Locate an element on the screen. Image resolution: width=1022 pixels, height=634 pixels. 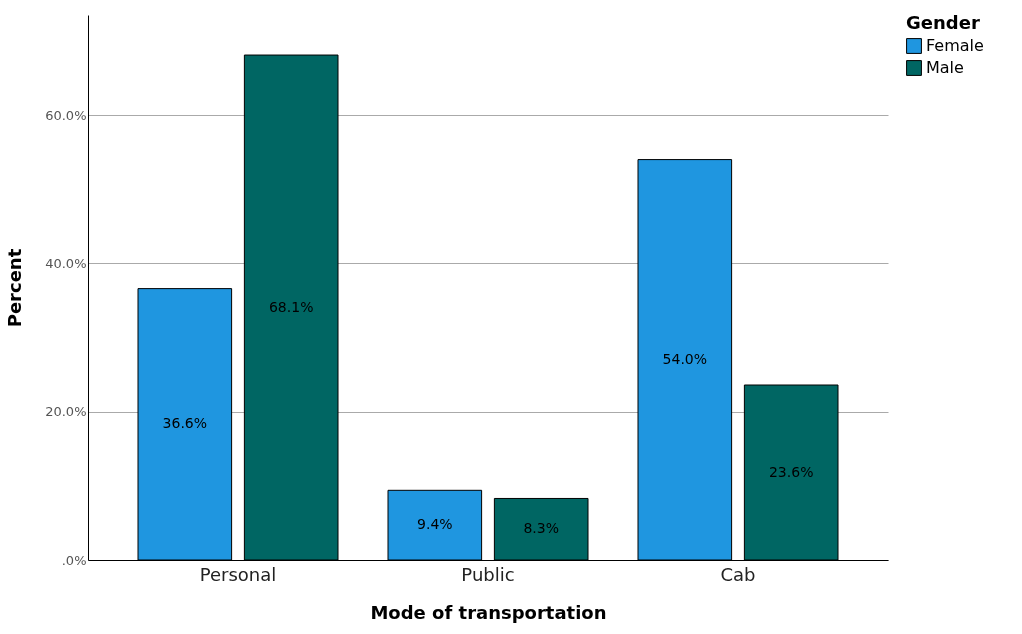
x-tick-label: Personal is located at coordinates (238, 574).